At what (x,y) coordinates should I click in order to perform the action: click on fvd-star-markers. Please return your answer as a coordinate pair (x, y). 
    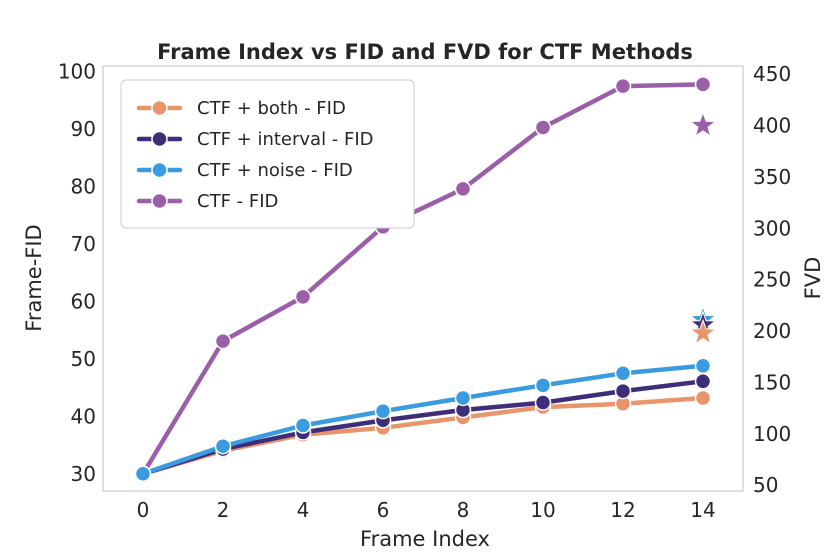
    Looking at the image, I should click on (703, 228).